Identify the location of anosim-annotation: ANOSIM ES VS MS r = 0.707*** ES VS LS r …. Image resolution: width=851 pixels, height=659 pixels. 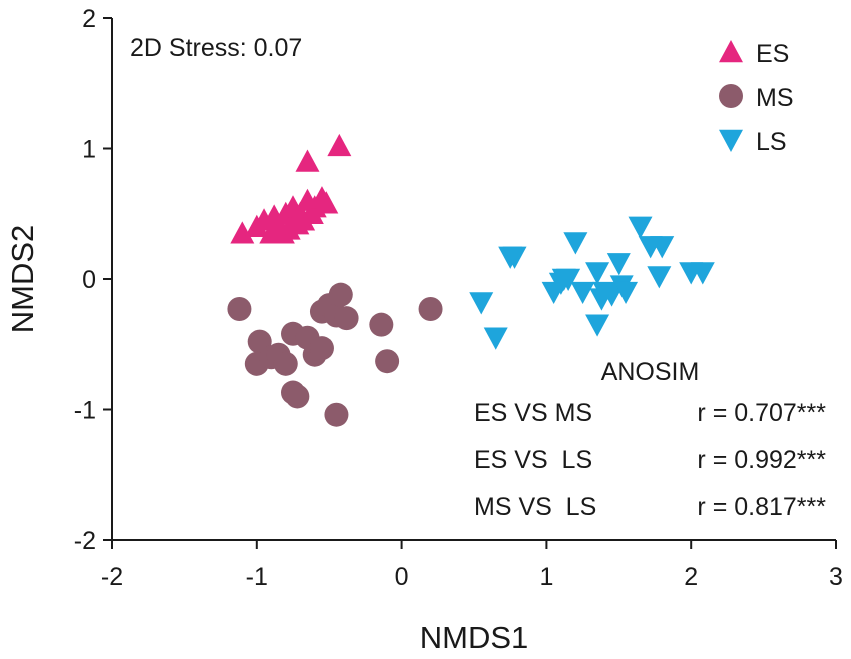
(650, 439).